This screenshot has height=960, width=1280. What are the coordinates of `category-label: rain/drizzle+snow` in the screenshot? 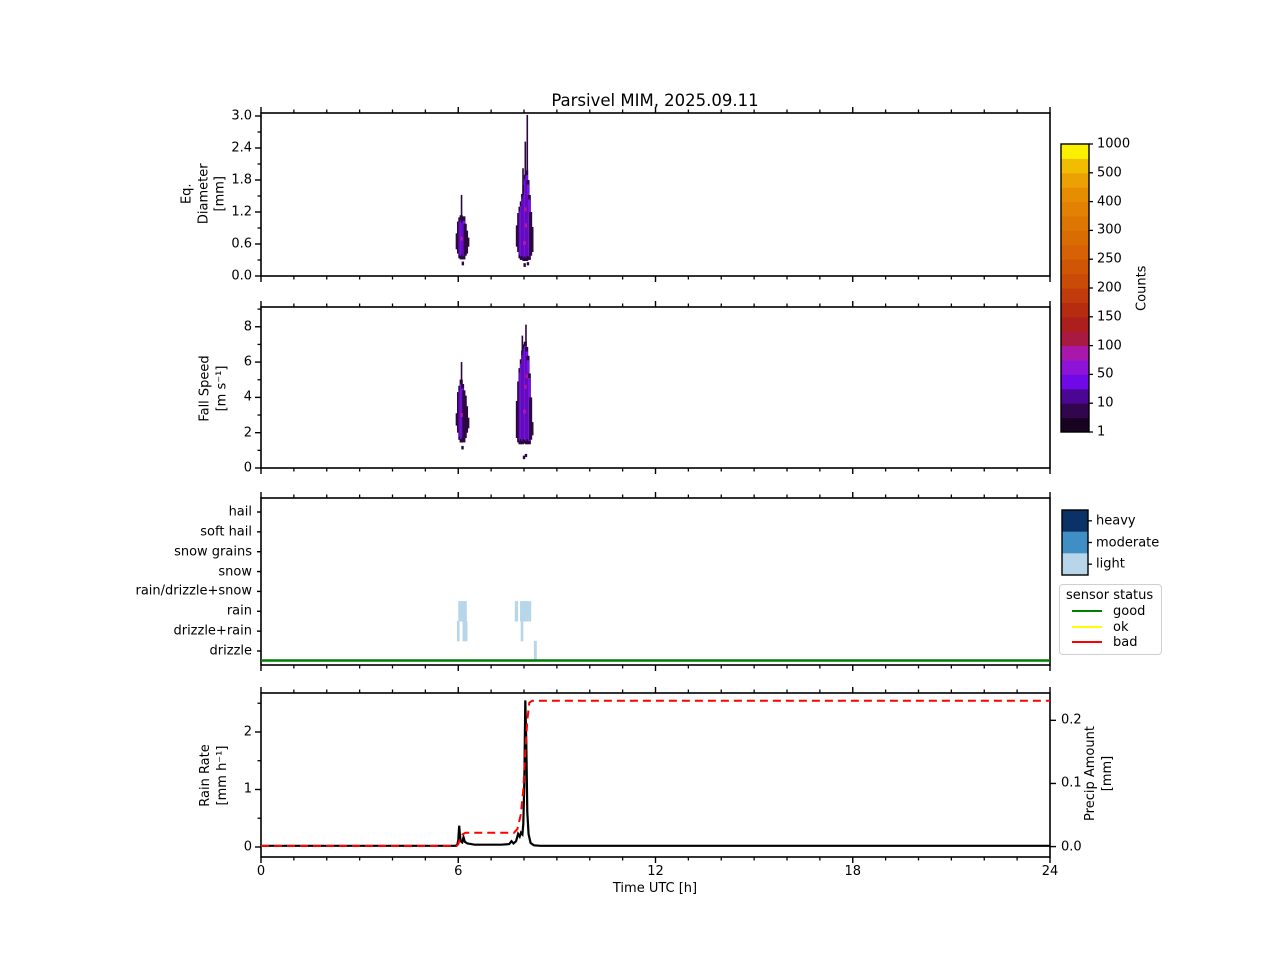 It's located at (194, 591).